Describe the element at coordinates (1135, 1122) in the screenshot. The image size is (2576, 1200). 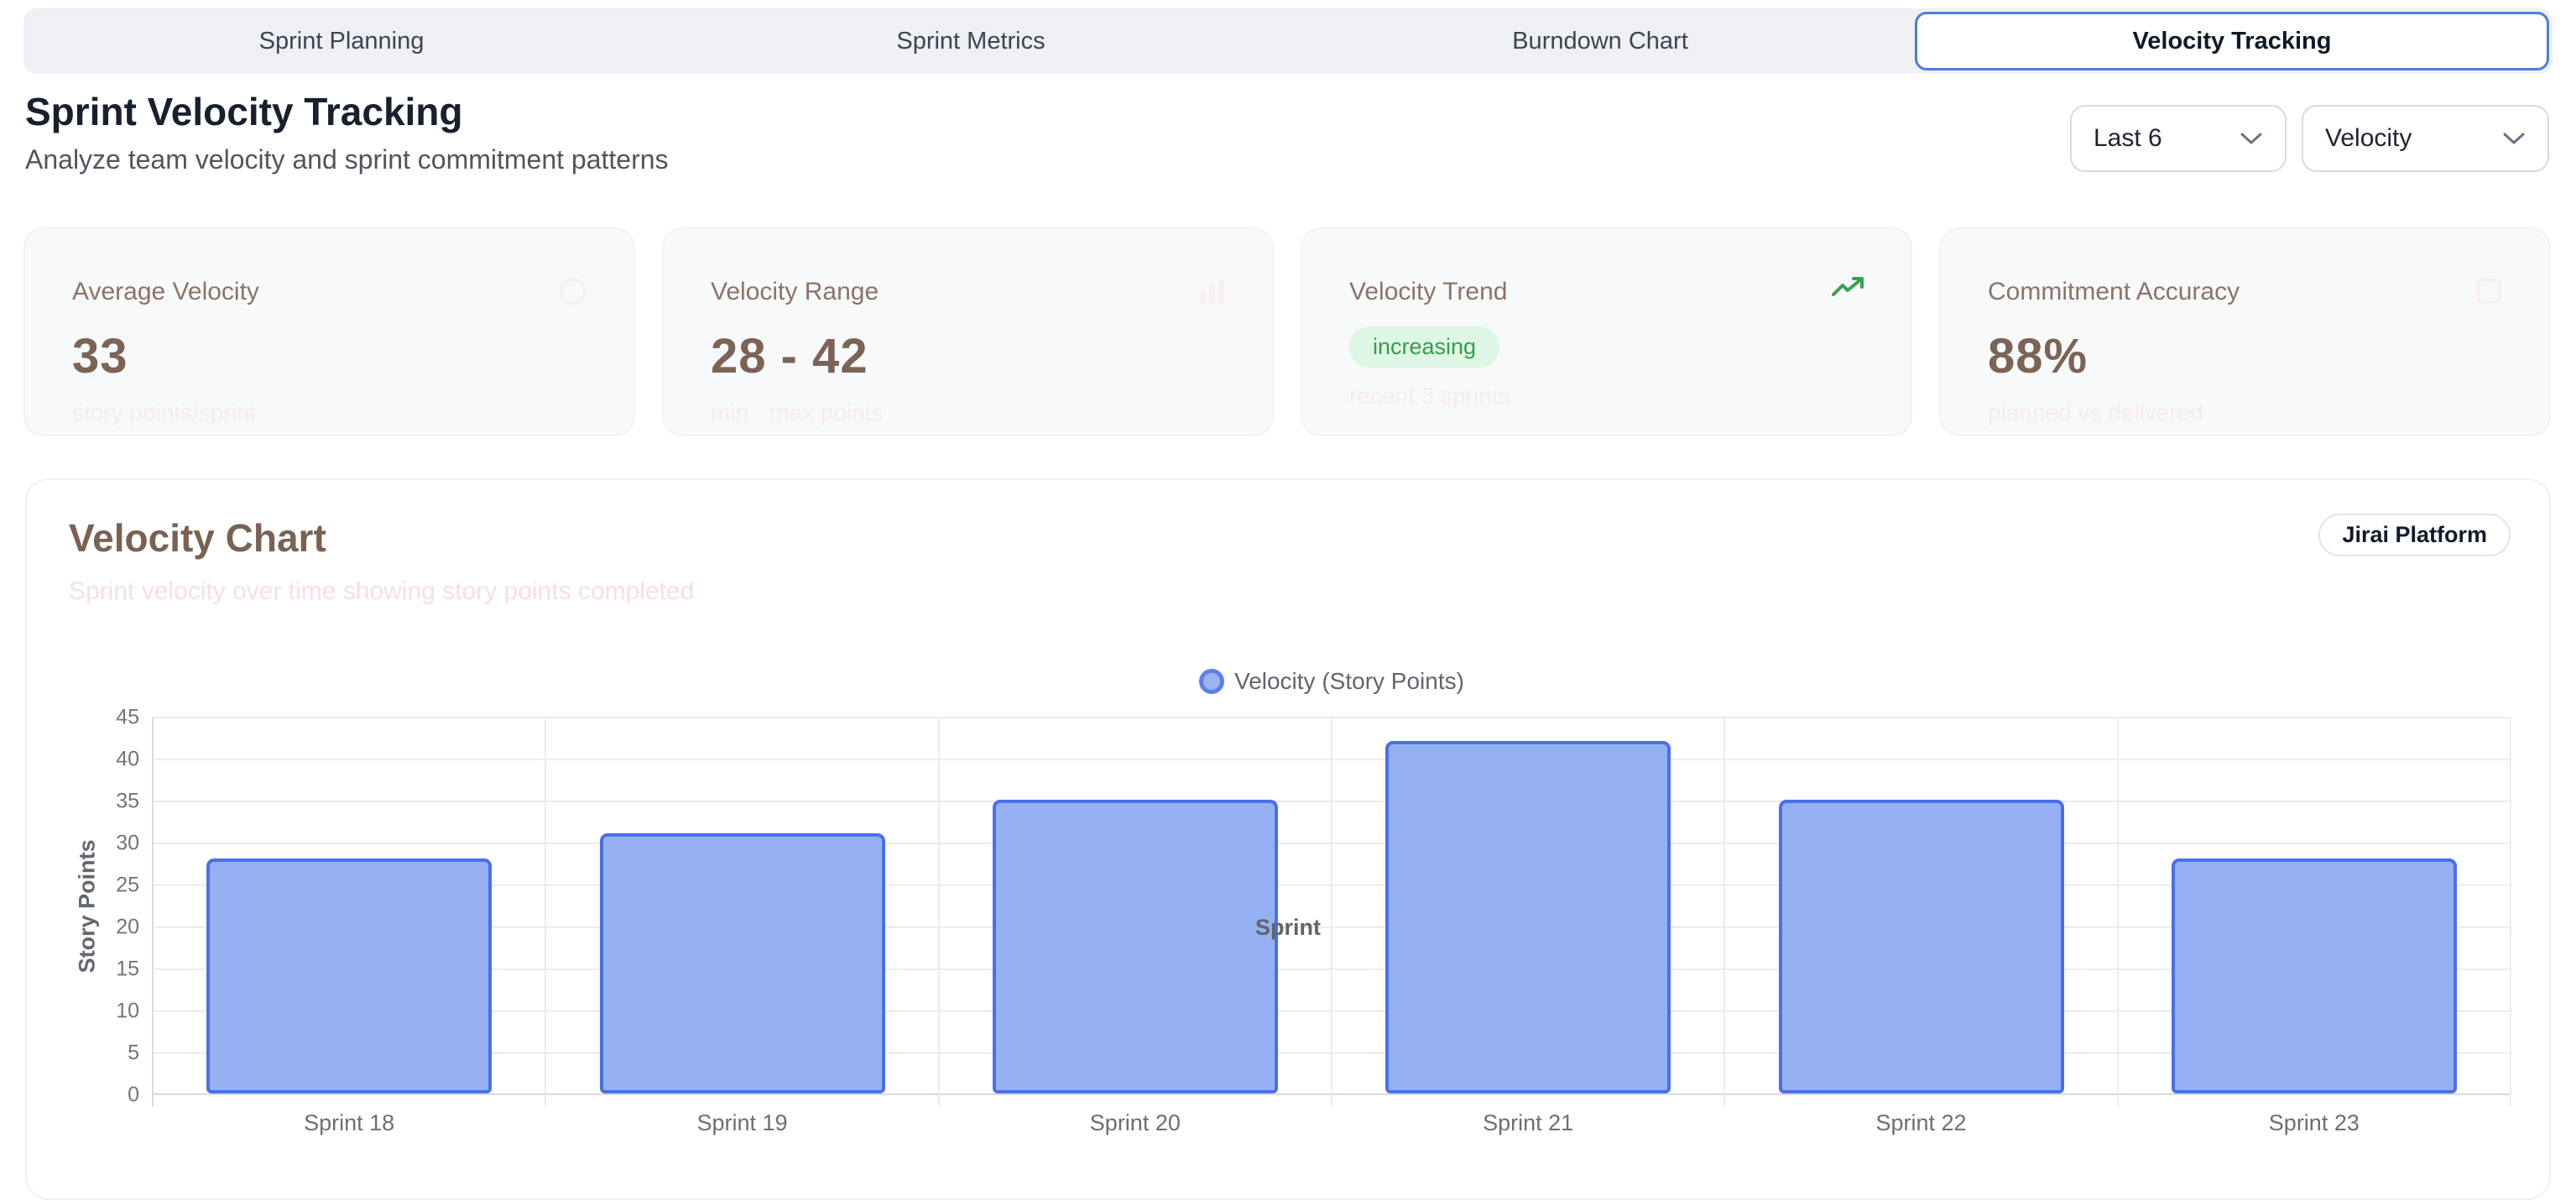
I see `x-tick-label: Sprint 20` at that location.